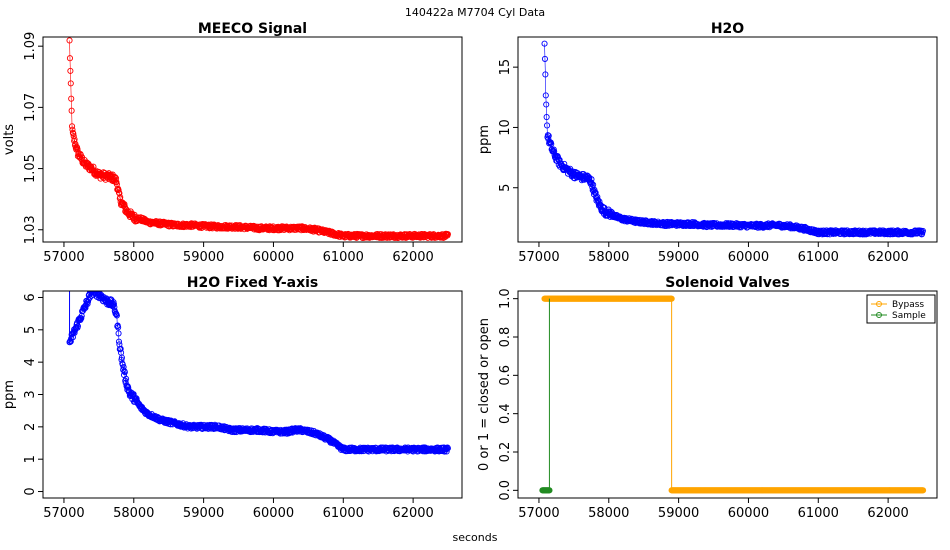 This screenshot has height=550, width=950. What do you see at coordinates (505, 67) in the screenshot?
I see `h2o-y-tick-label: 15` at bounding box center [505, 67].